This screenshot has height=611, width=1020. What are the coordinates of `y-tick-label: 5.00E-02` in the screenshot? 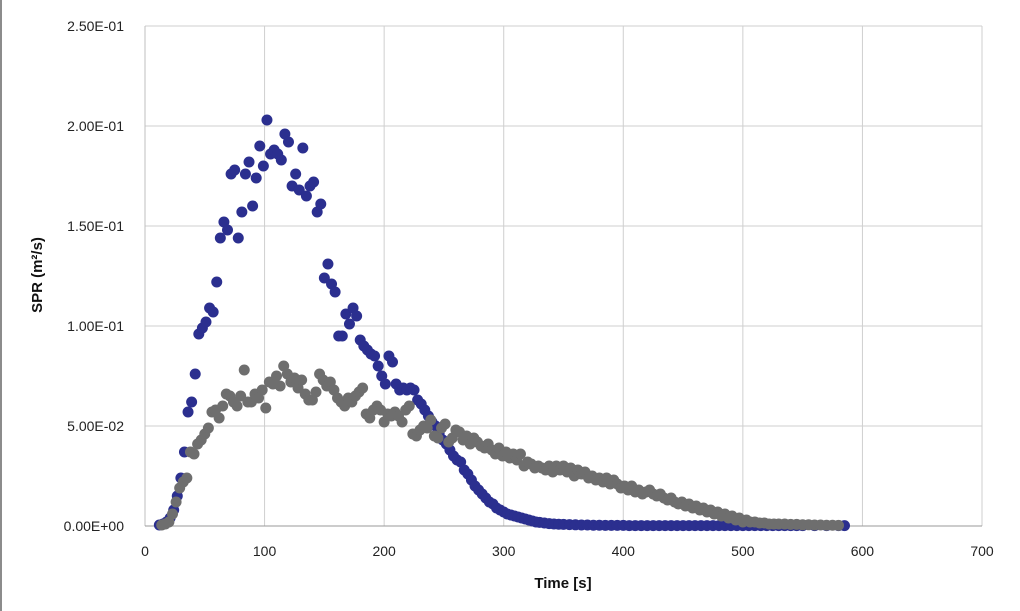 It's located at (95, 426).